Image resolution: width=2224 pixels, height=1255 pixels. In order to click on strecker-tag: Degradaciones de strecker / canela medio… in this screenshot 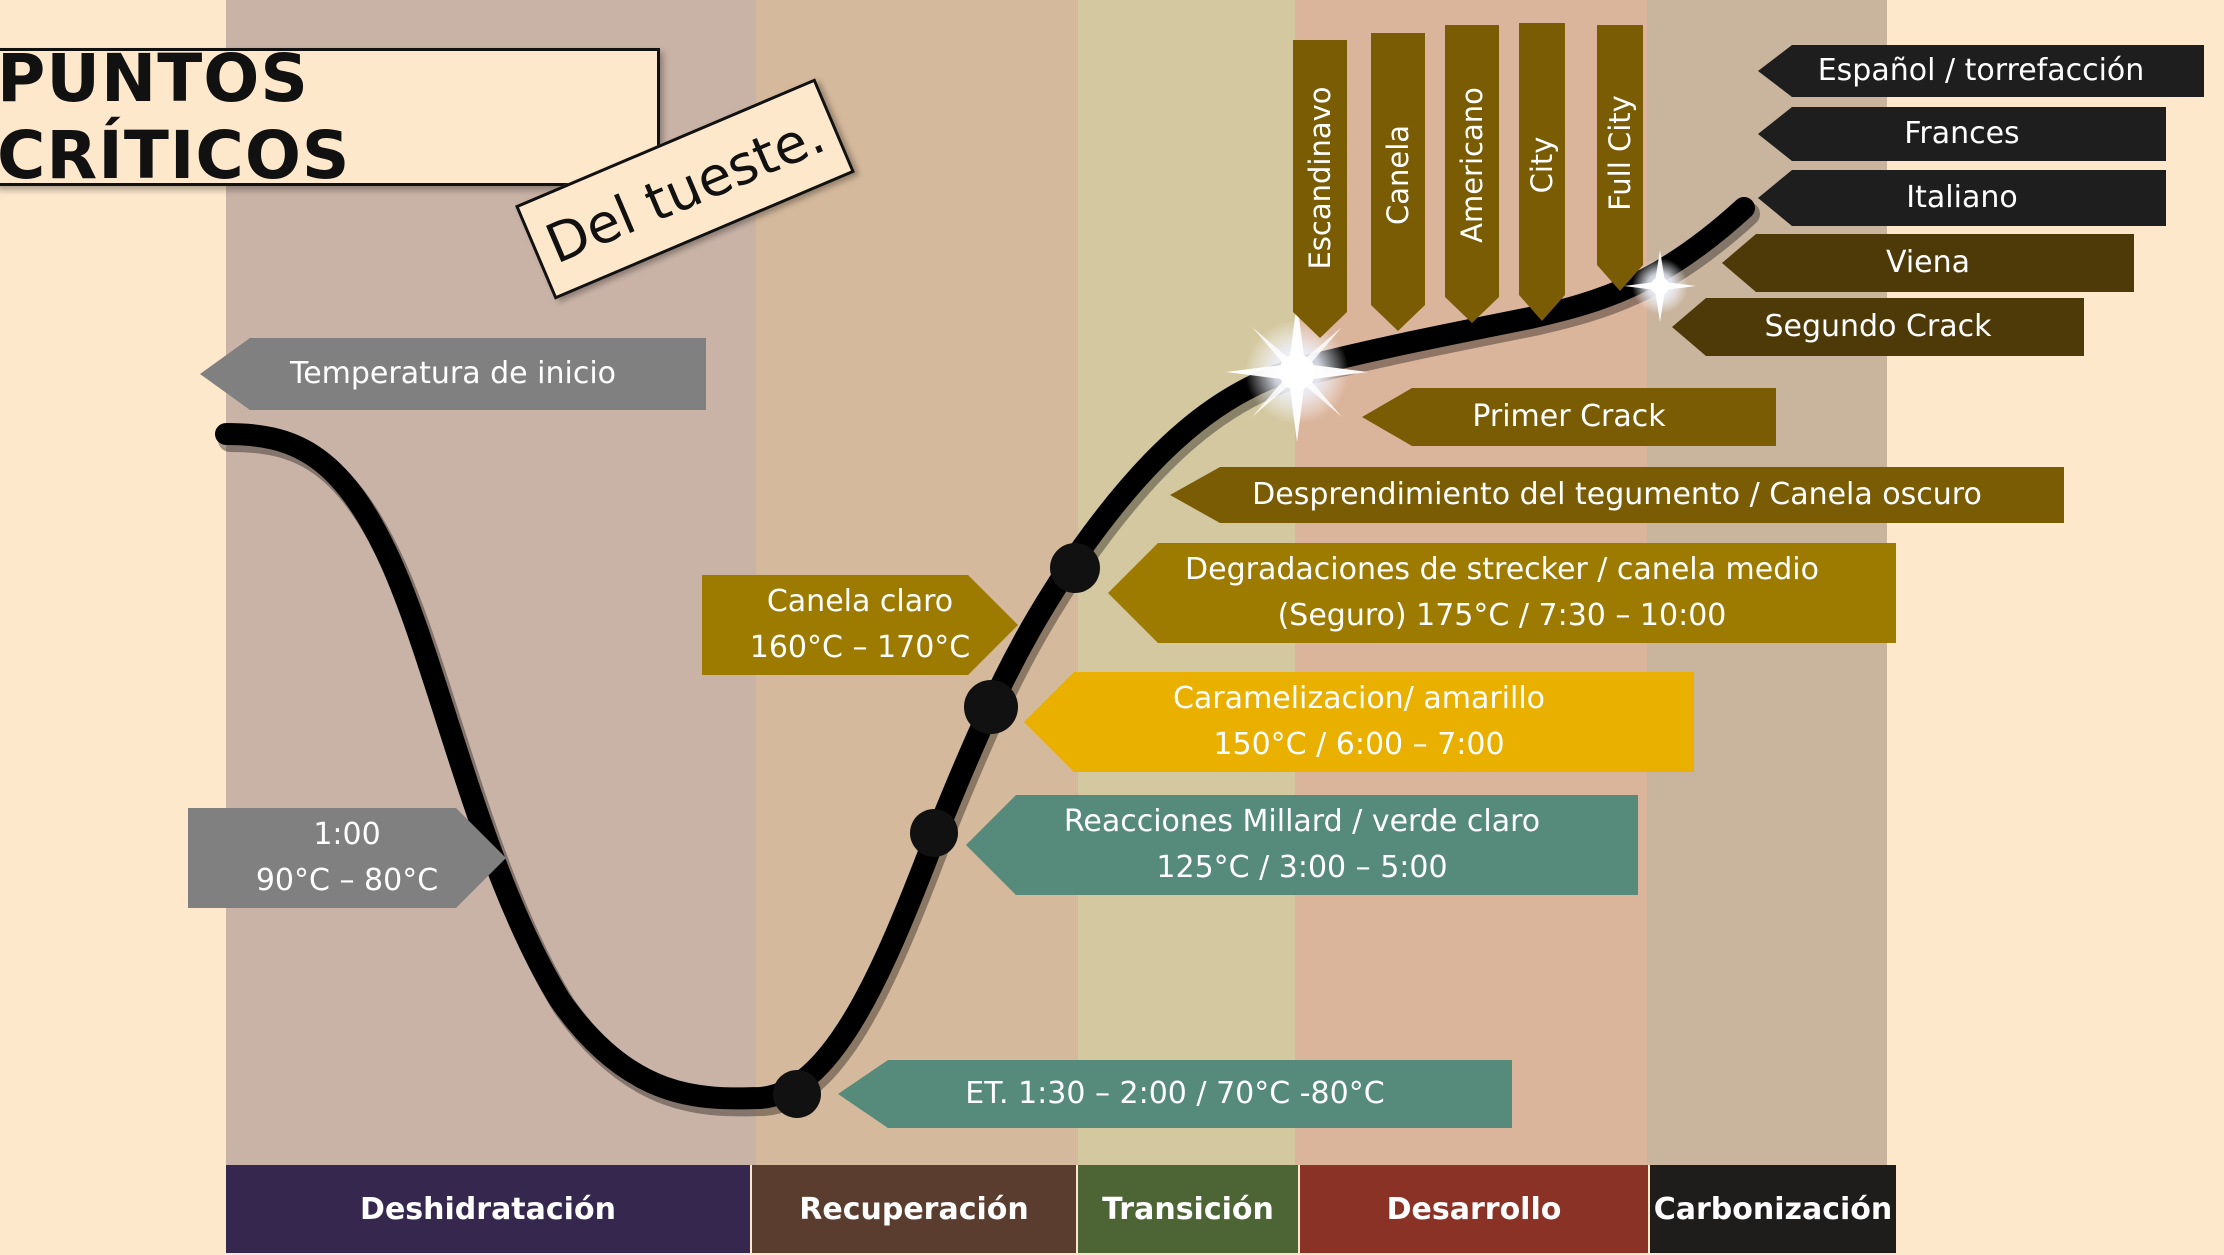, I will do `click(1502, 593)`.